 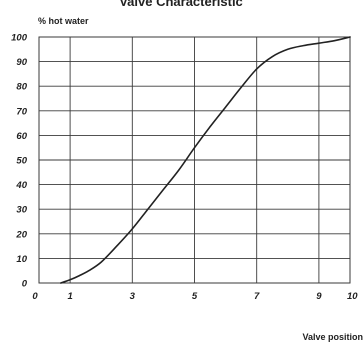 I want to click on x-axis-label: Valve position, so click(x=332, y=337).